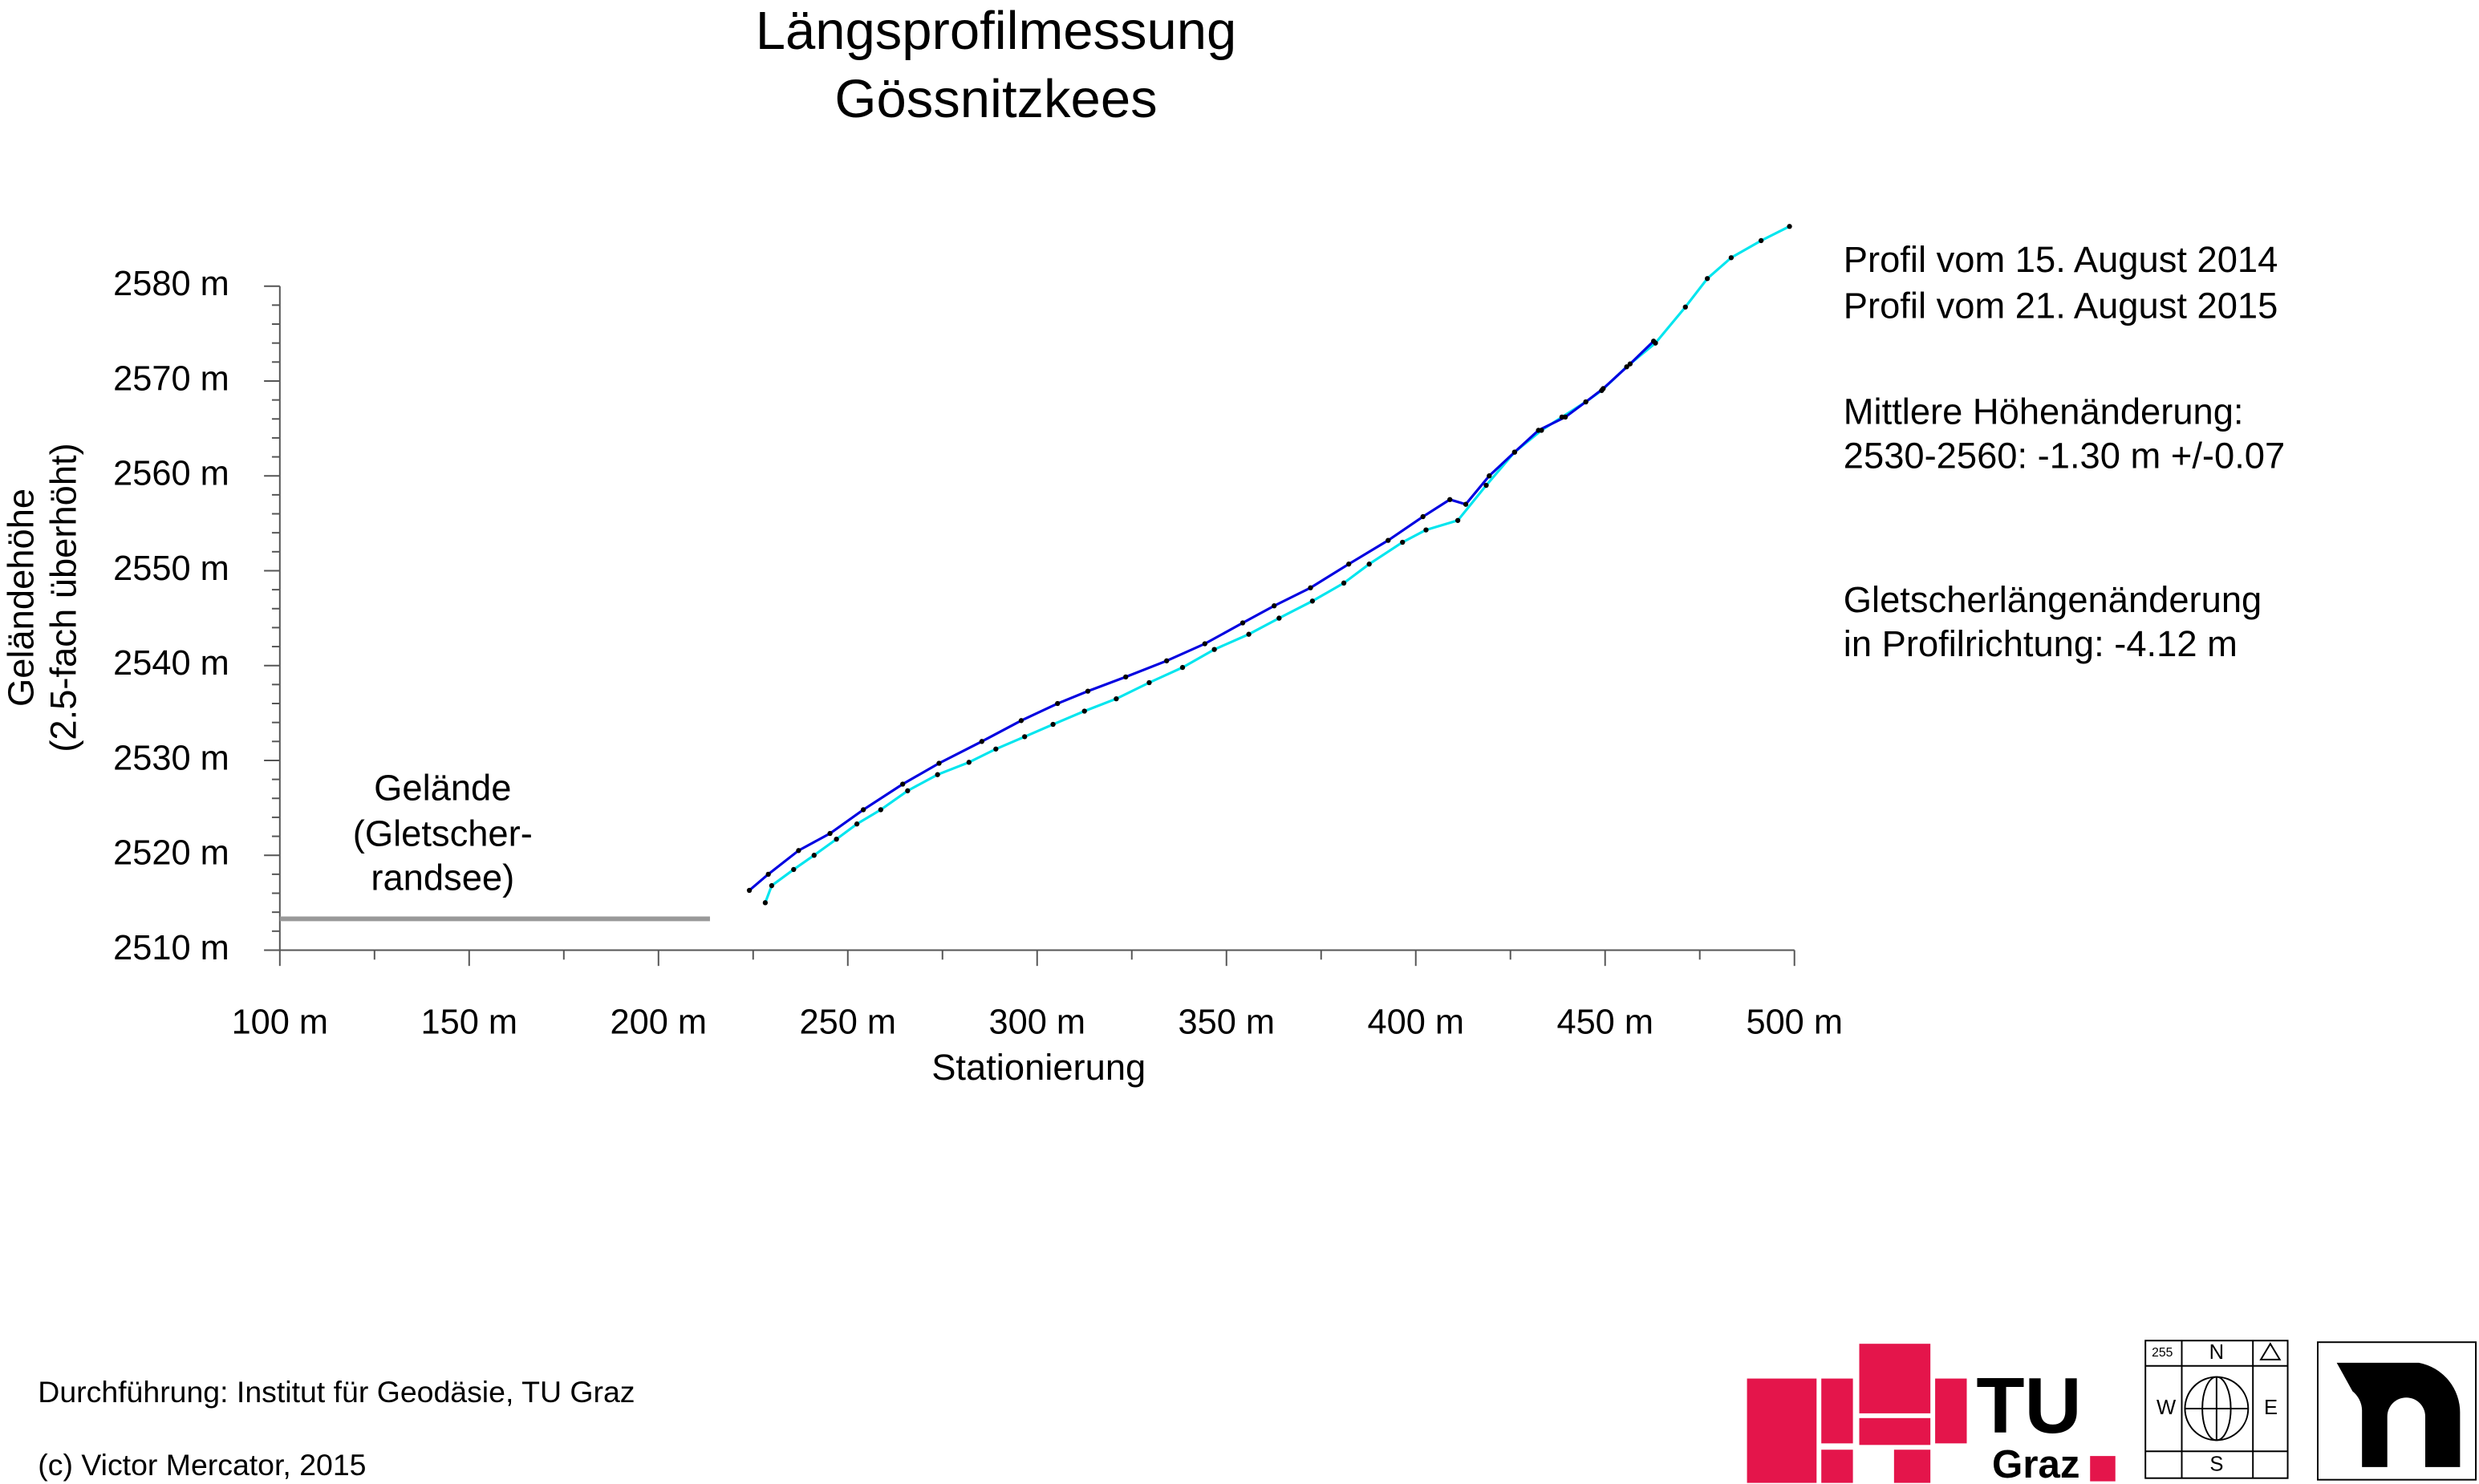 This screenshot has width=2479, height=1484. I want to click on logo-text: N, so click(2216, 1352).